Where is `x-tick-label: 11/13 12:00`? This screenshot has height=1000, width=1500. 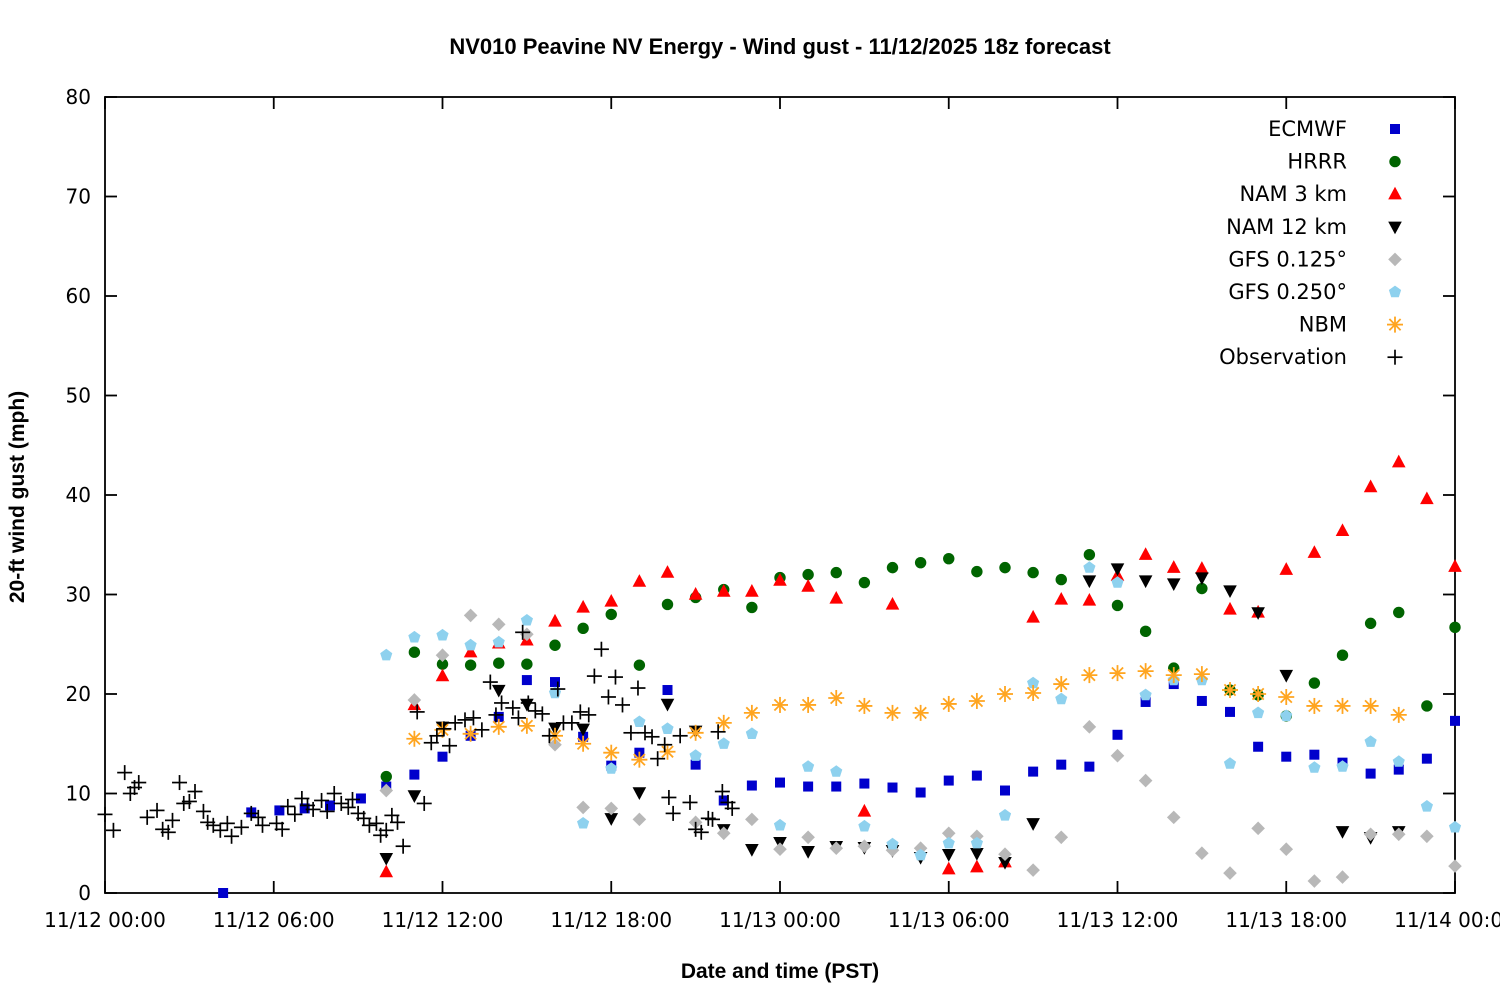
x-tick-label: 11/13 12:00 is located at coordinates (1118, 920).